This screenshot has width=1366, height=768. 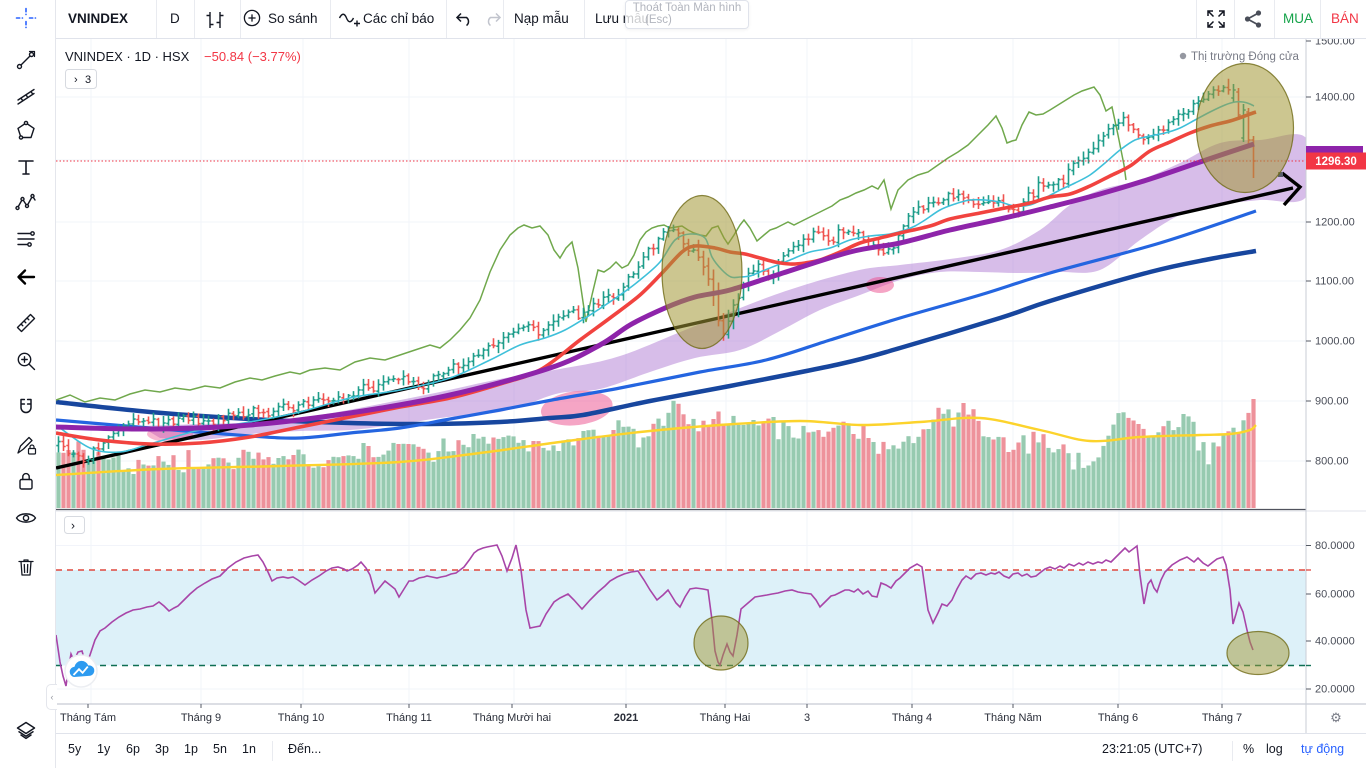 What do you see at coordinates (512, 718) in the screenshot?
I see `svg-text: Tháng Mười hai` at bounding box center [512, 718].